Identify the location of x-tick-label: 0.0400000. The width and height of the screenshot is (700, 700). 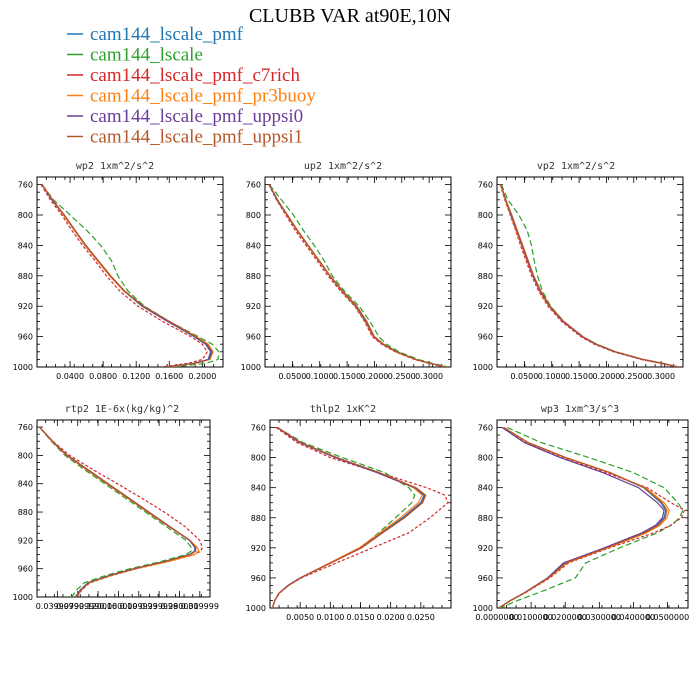
(633, 617).